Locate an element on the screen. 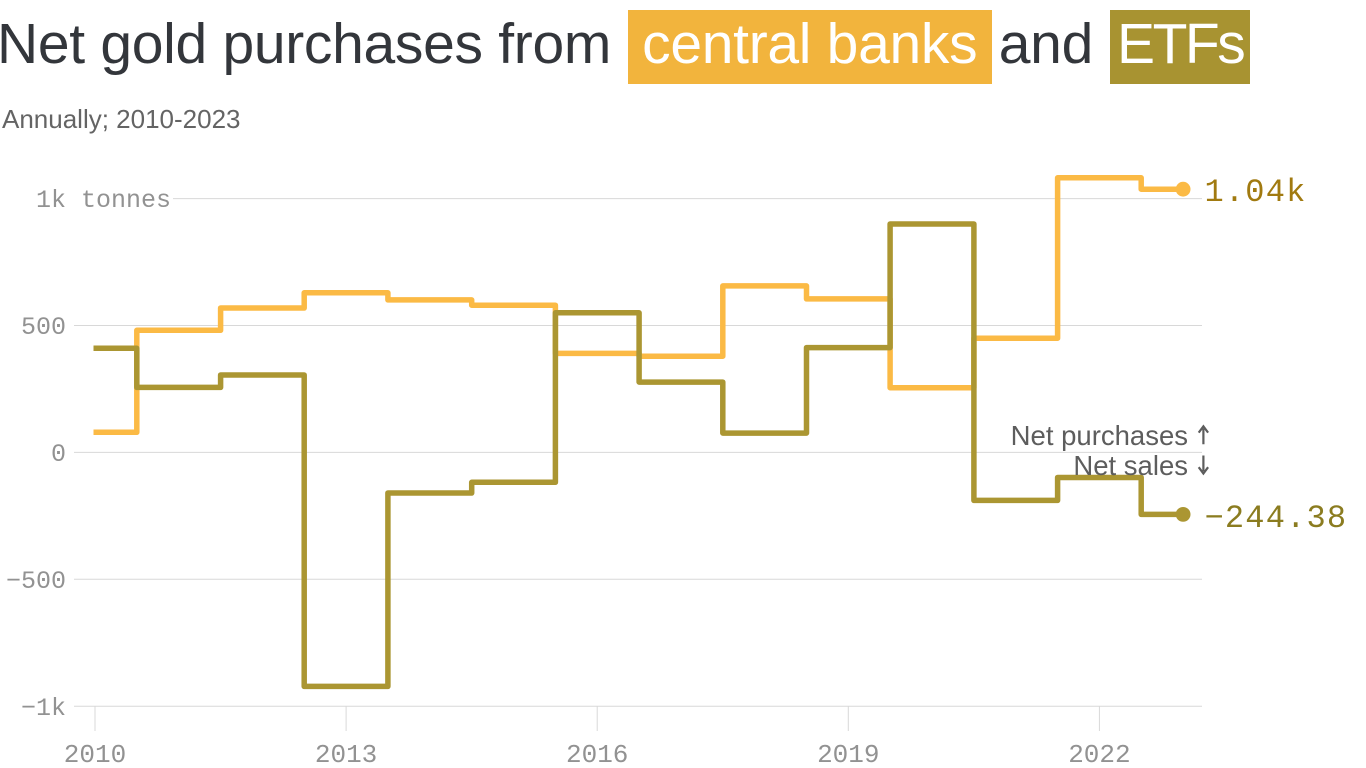 The image size is (1366, 768). svg-text: 2019 is located at coordinates (848, 754).